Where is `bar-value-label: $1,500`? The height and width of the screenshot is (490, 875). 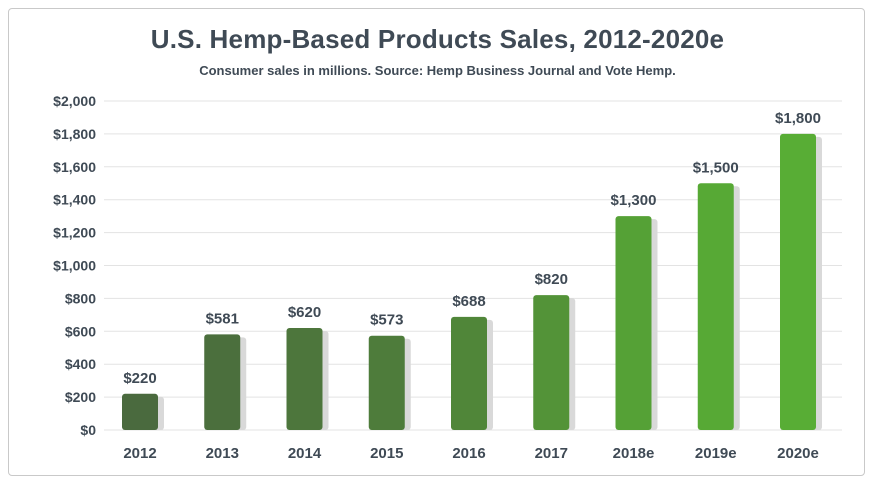
bar-value-label: $1,500 is located at coordinates (716, 167).